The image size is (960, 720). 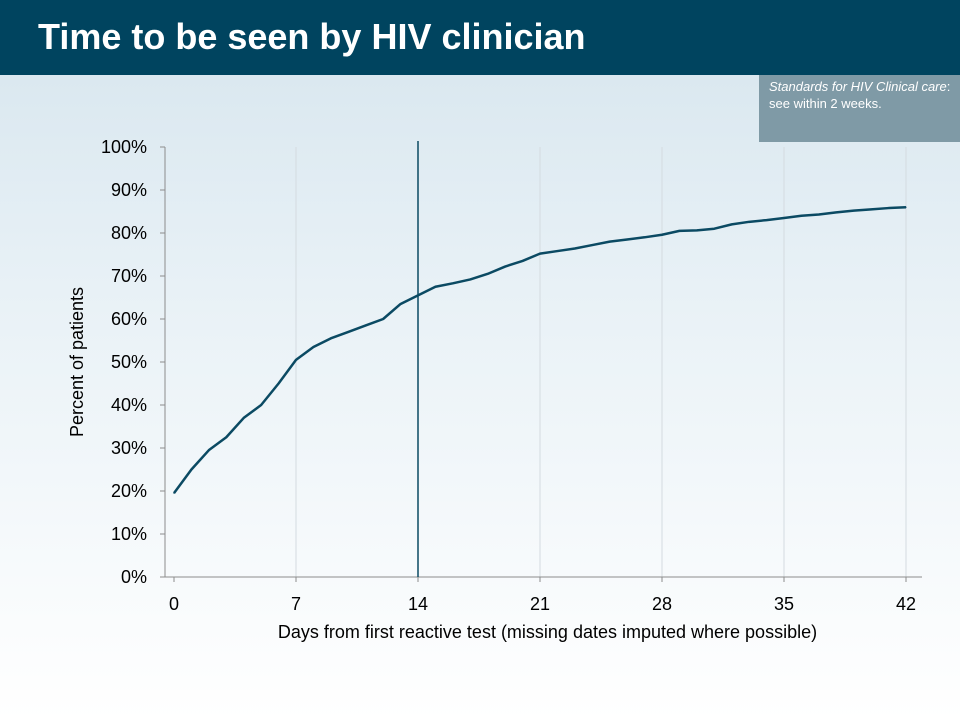 I want to click on x-tick-label-21: 21, so click(x=540, y=604).